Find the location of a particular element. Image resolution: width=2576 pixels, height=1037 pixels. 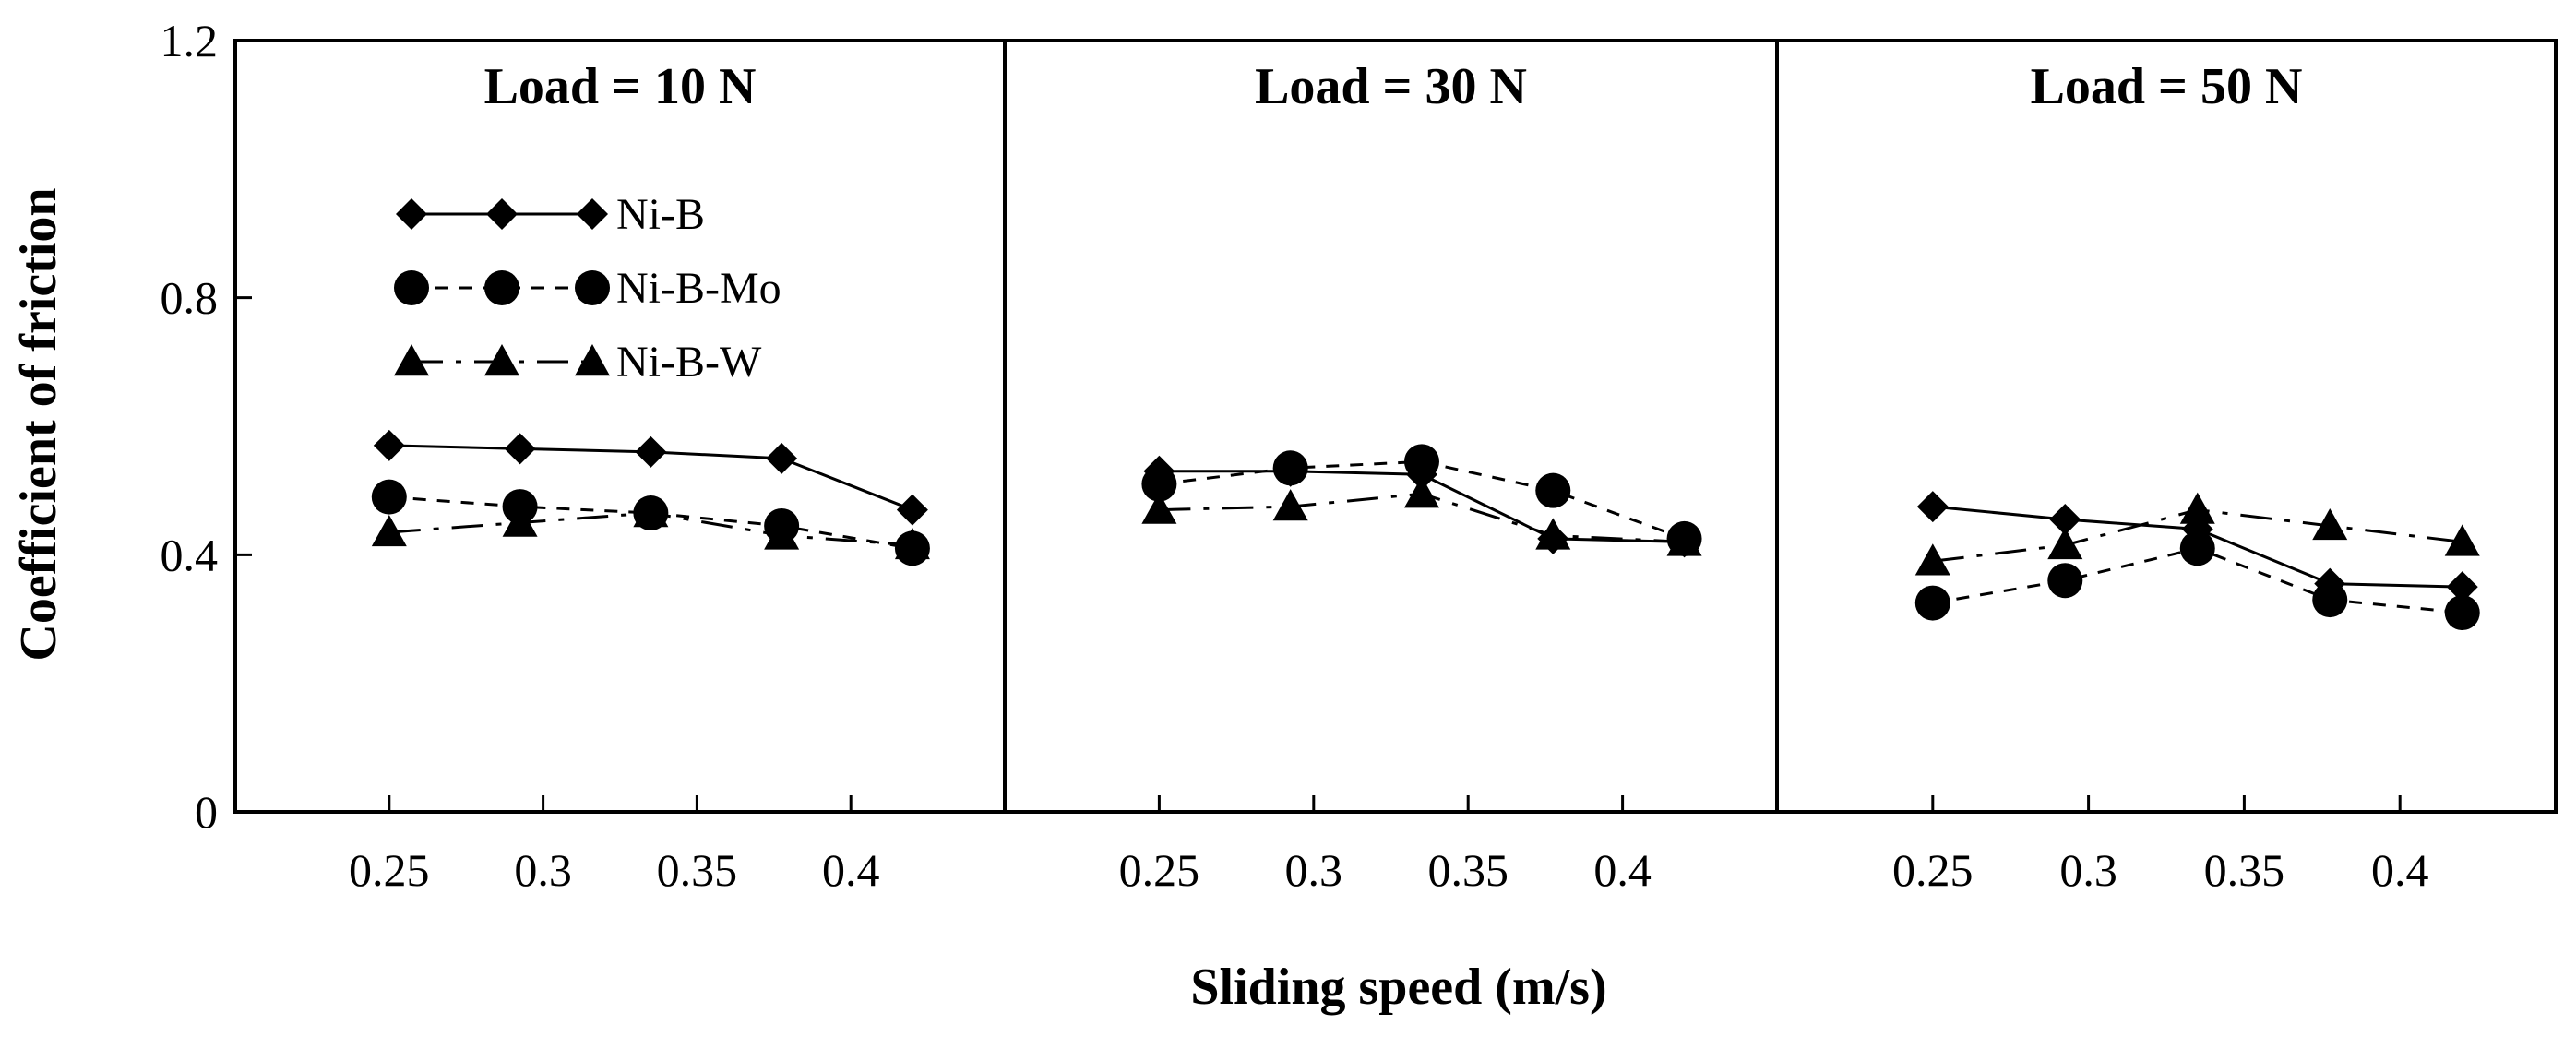

panel-title-1: Load = 10 N is located at coordinates (620, 86).